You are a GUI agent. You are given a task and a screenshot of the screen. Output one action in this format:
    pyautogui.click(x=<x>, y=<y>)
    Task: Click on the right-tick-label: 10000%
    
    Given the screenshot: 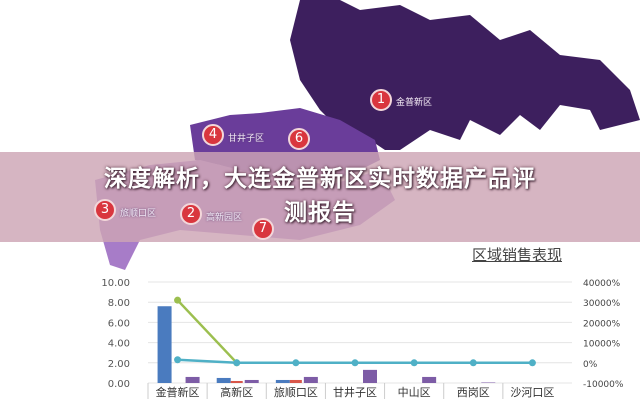 What is the action you would take?
    pyautogui.click(x=602, y=345)
    